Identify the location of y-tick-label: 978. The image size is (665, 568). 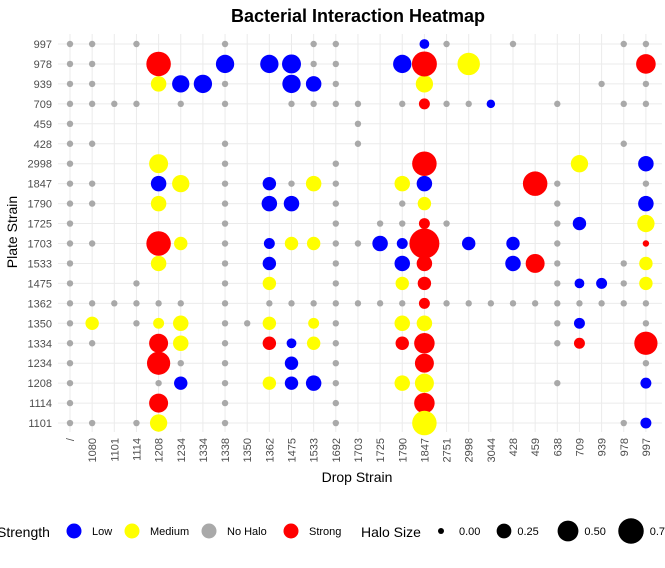
(43, 65).